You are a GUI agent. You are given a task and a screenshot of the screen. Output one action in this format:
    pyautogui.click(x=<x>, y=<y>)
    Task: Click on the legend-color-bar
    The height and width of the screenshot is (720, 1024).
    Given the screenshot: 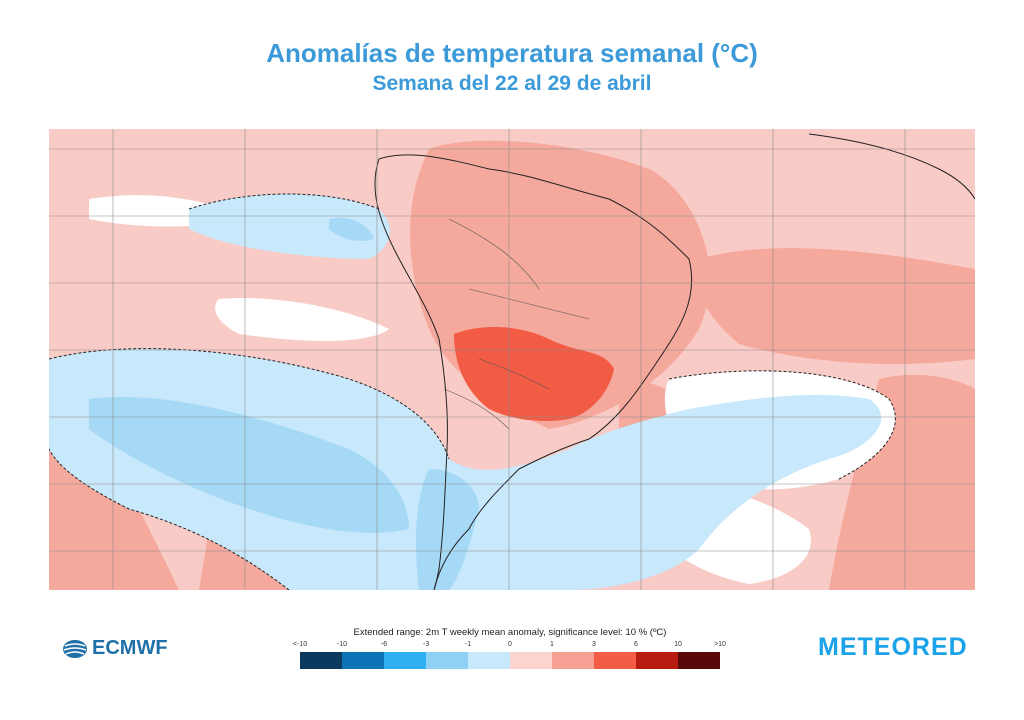 What is the action you would take?
    pyautogui.click(x=510, y=660)
    